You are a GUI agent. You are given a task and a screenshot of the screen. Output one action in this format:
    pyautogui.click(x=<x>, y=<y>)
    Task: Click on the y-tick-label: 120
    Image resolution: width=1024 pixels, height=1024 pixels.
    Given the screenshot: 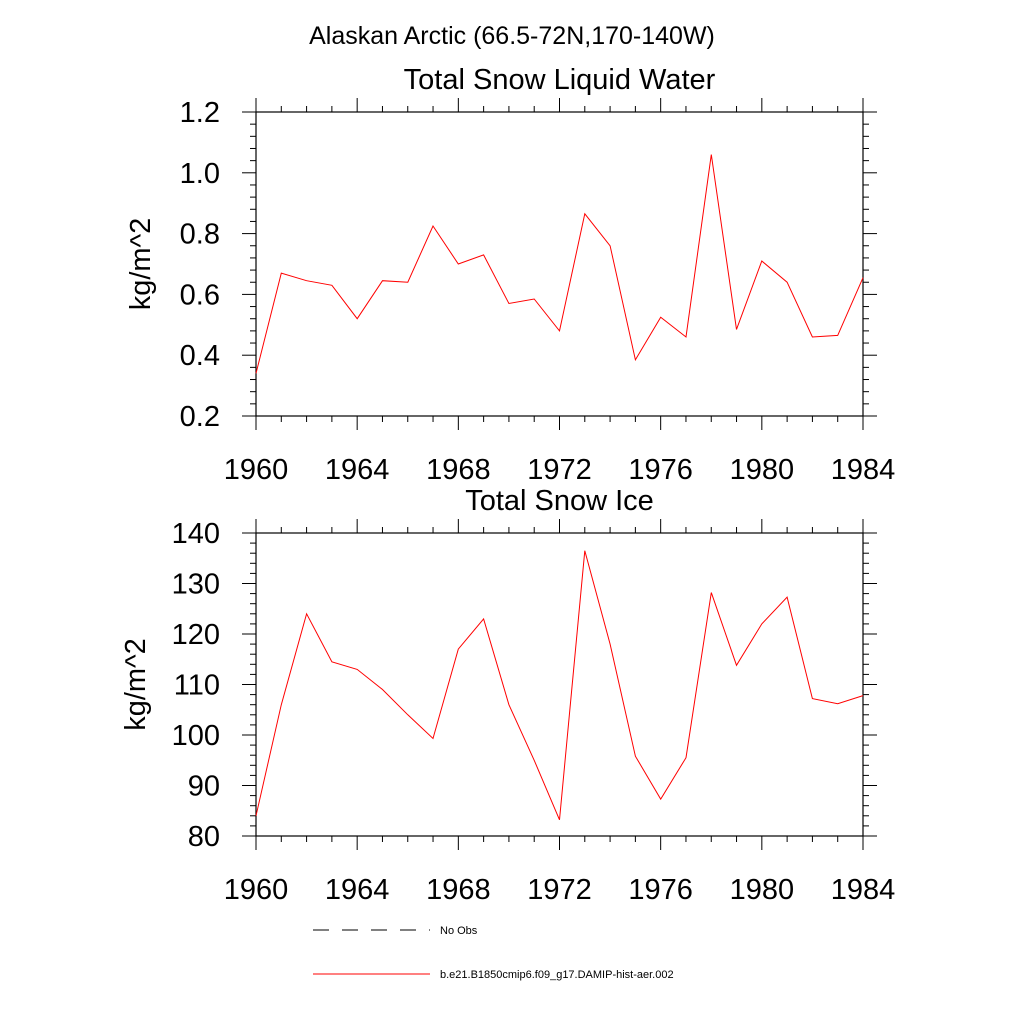 What is the action you would take?
    pyautogui.click(x=196, y=635)
    